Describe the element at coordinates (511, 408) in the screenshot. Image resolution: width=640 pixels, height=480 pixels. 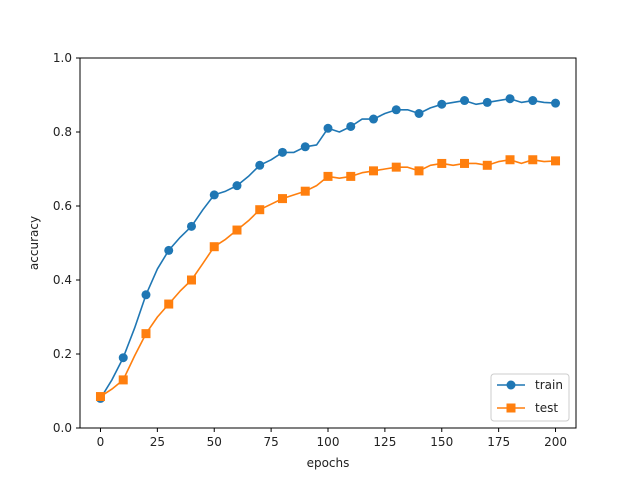
I see `legend-test-marker` at that location.